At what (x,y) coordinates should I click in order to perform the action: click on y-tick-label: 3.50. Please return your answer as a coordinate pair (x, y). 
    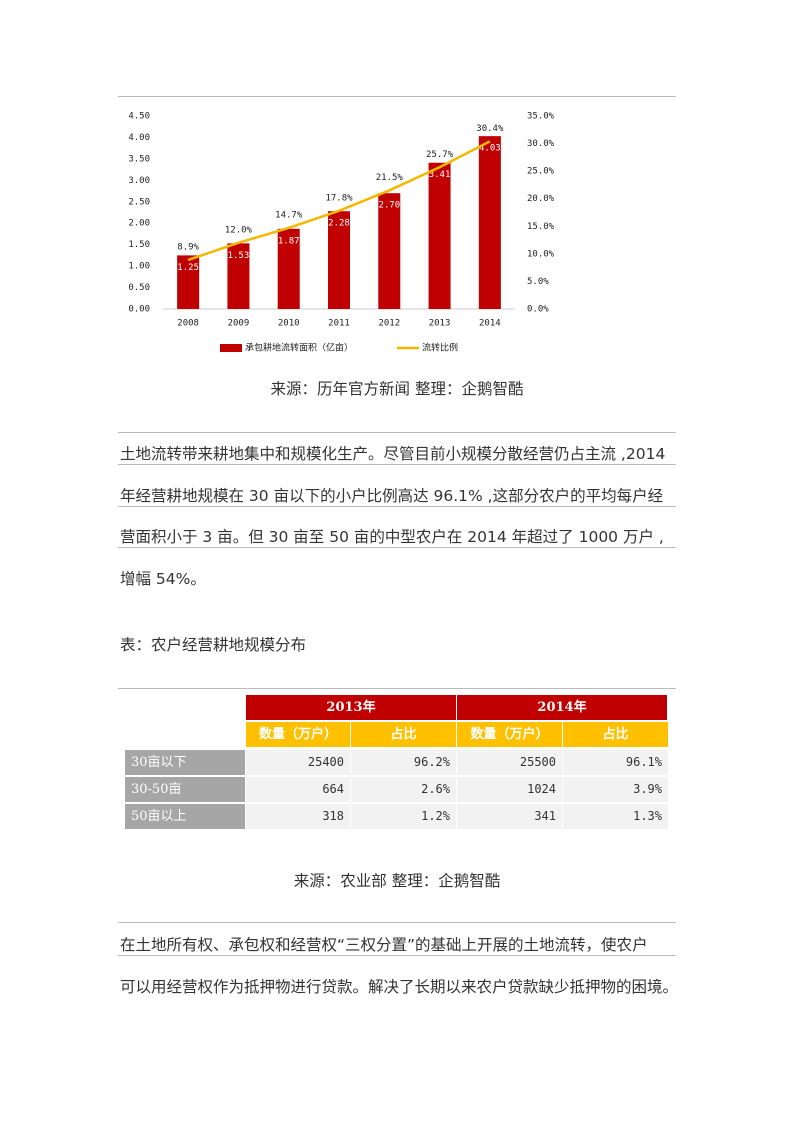
    Looking at the image, I should click on (139, 159).